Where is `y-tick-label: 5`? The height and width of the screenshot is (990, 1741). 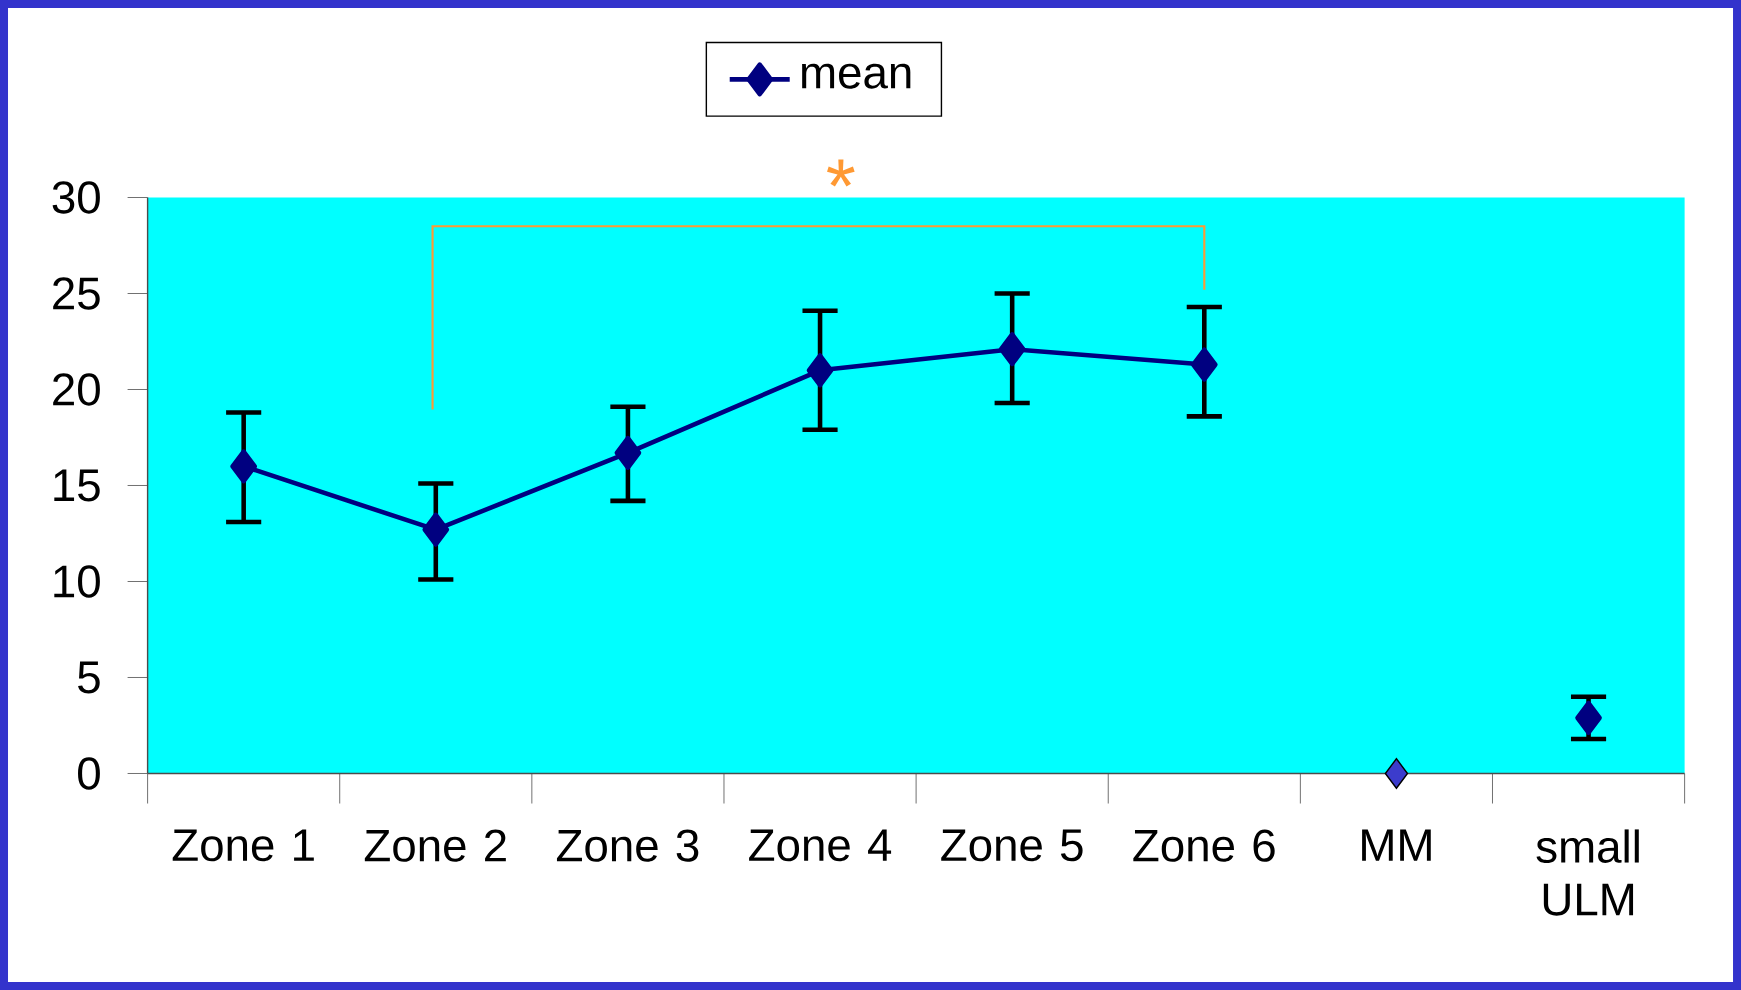
y-tick-label: 5 is located at coordinates (89, 677).